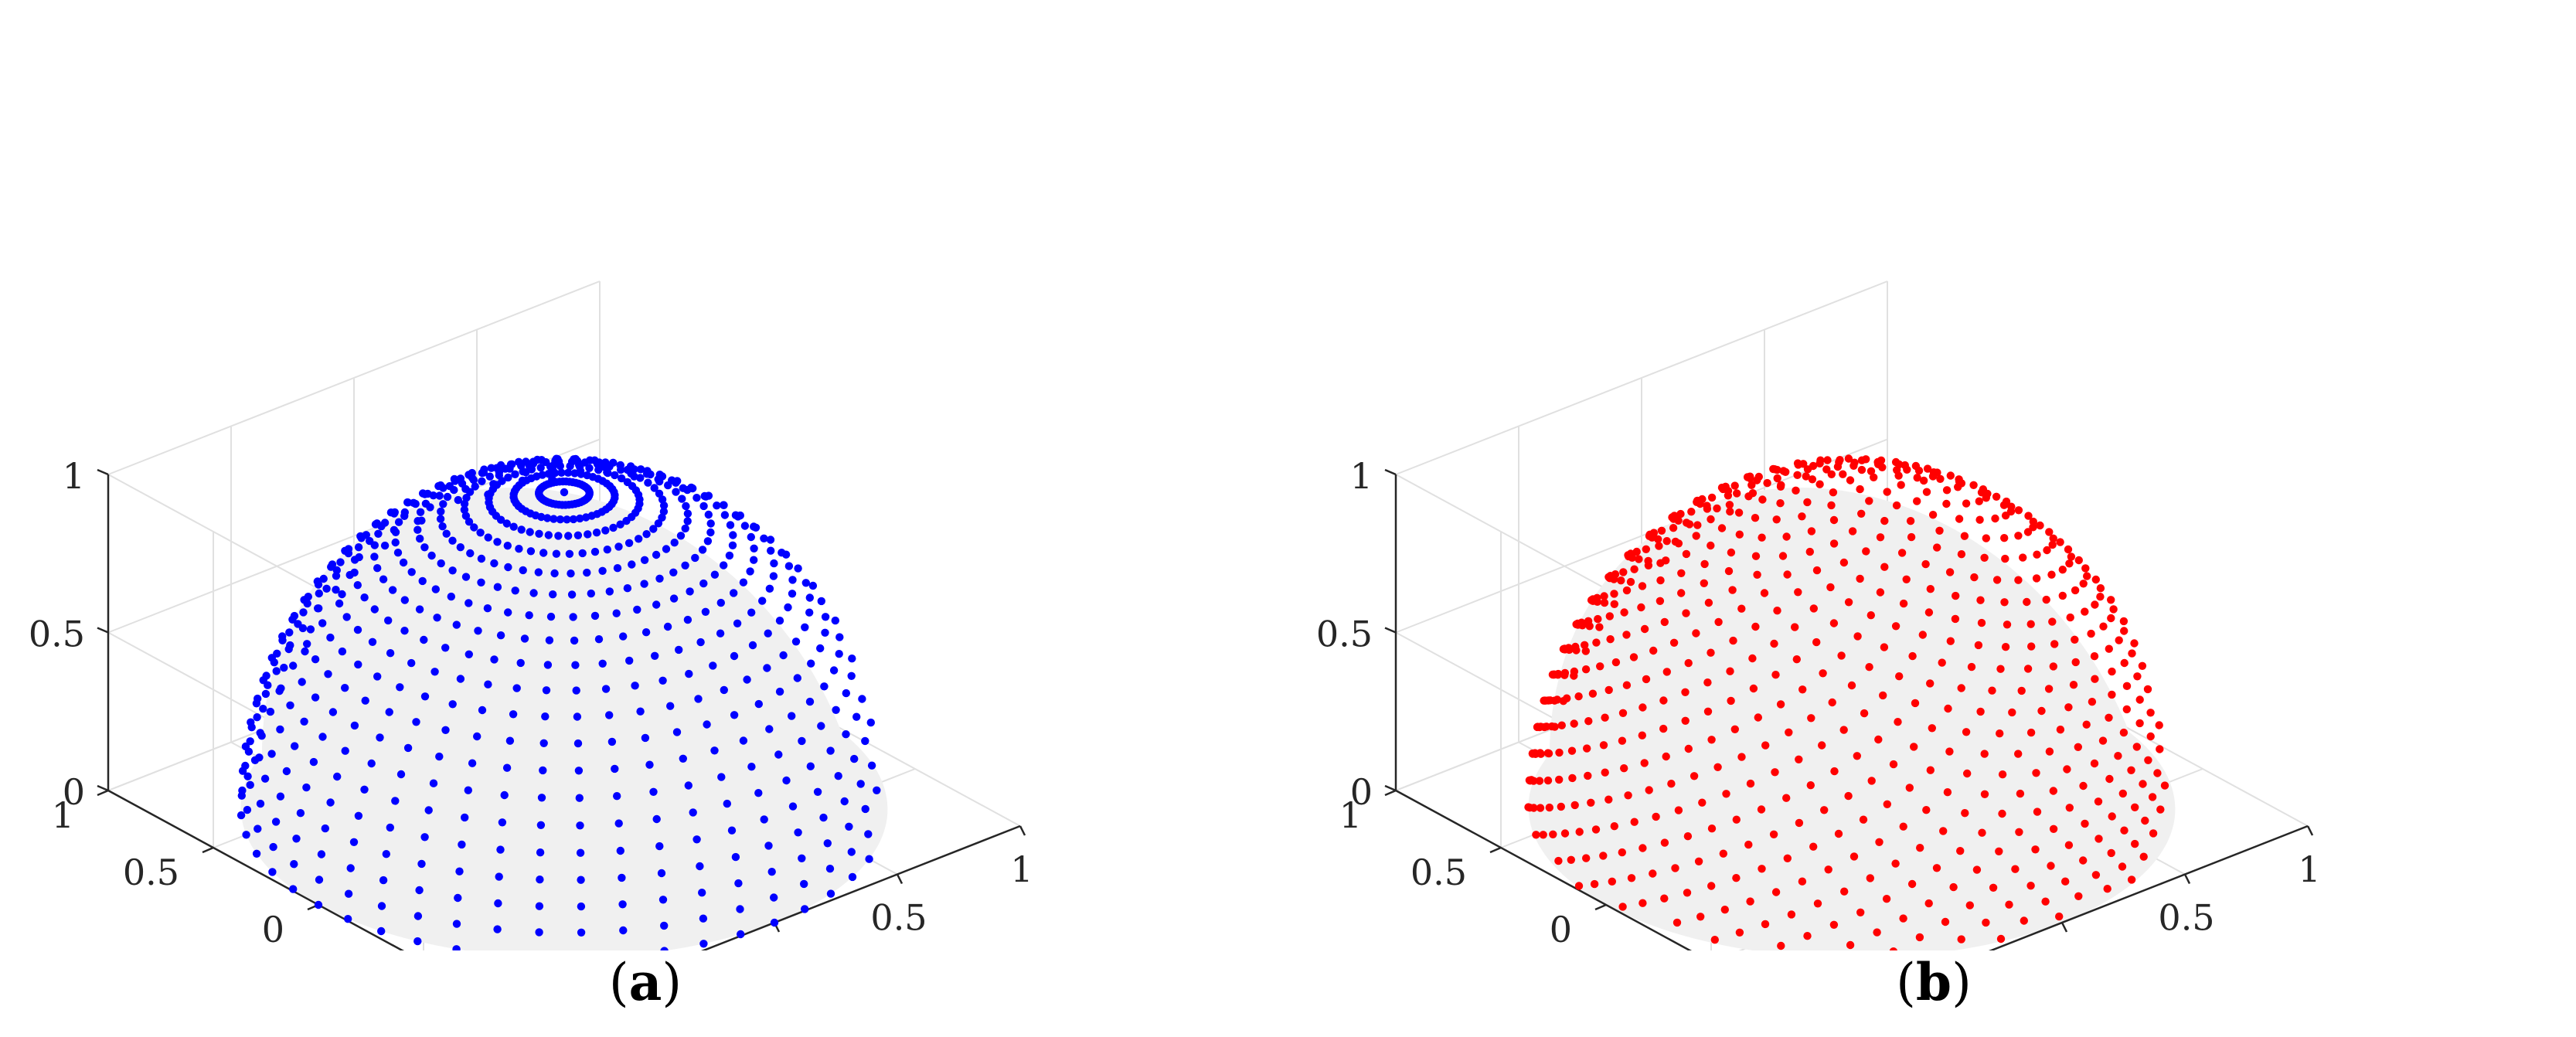 This screenshot has height=1037, width=2576. Describe the element at coordinates (2063, 947) in the screenshot. I see `x-tick-label: 0` at that location.